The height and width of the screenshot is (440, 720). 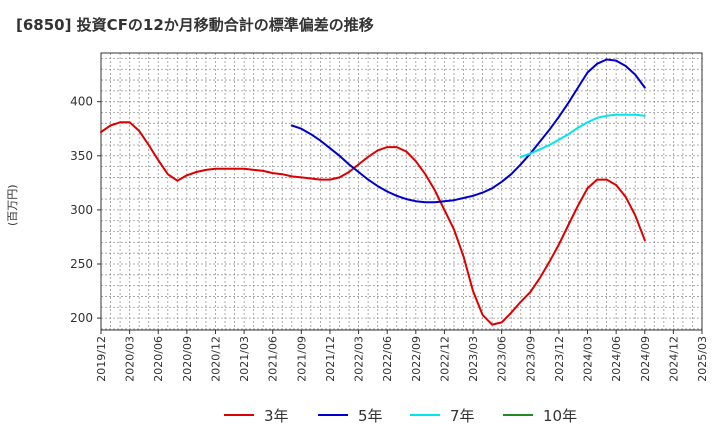 What do you see at coordinates (588, 359) in the screenshot?
I see `x-tick-label: 2024/03` at bounding box center [588, 359].